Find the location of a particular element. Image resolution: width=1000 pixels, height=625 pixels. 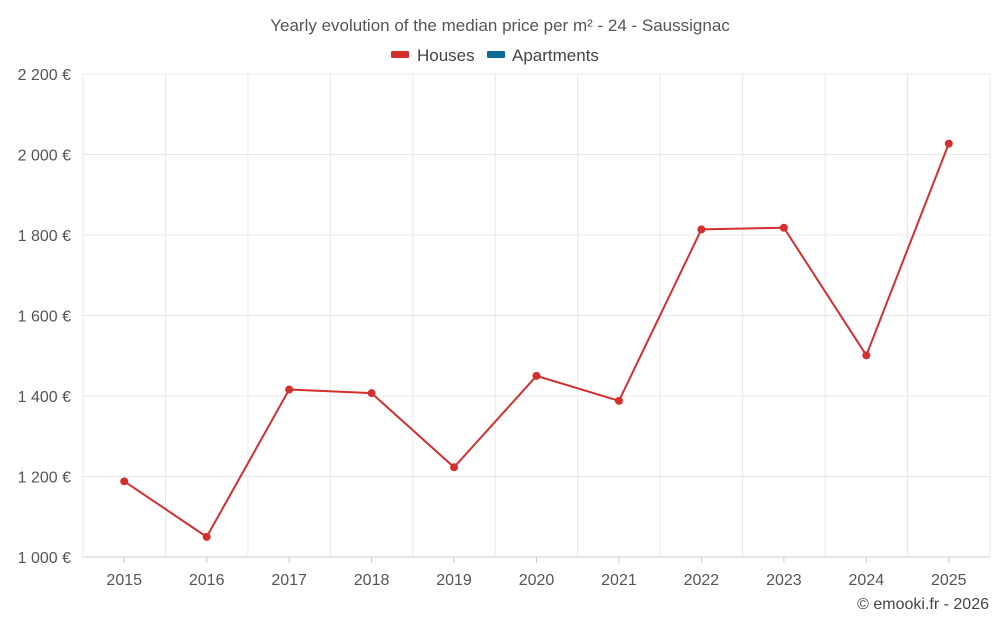

credit-text: © emooki.fr - 2026 is located at coordinates (923, 604).